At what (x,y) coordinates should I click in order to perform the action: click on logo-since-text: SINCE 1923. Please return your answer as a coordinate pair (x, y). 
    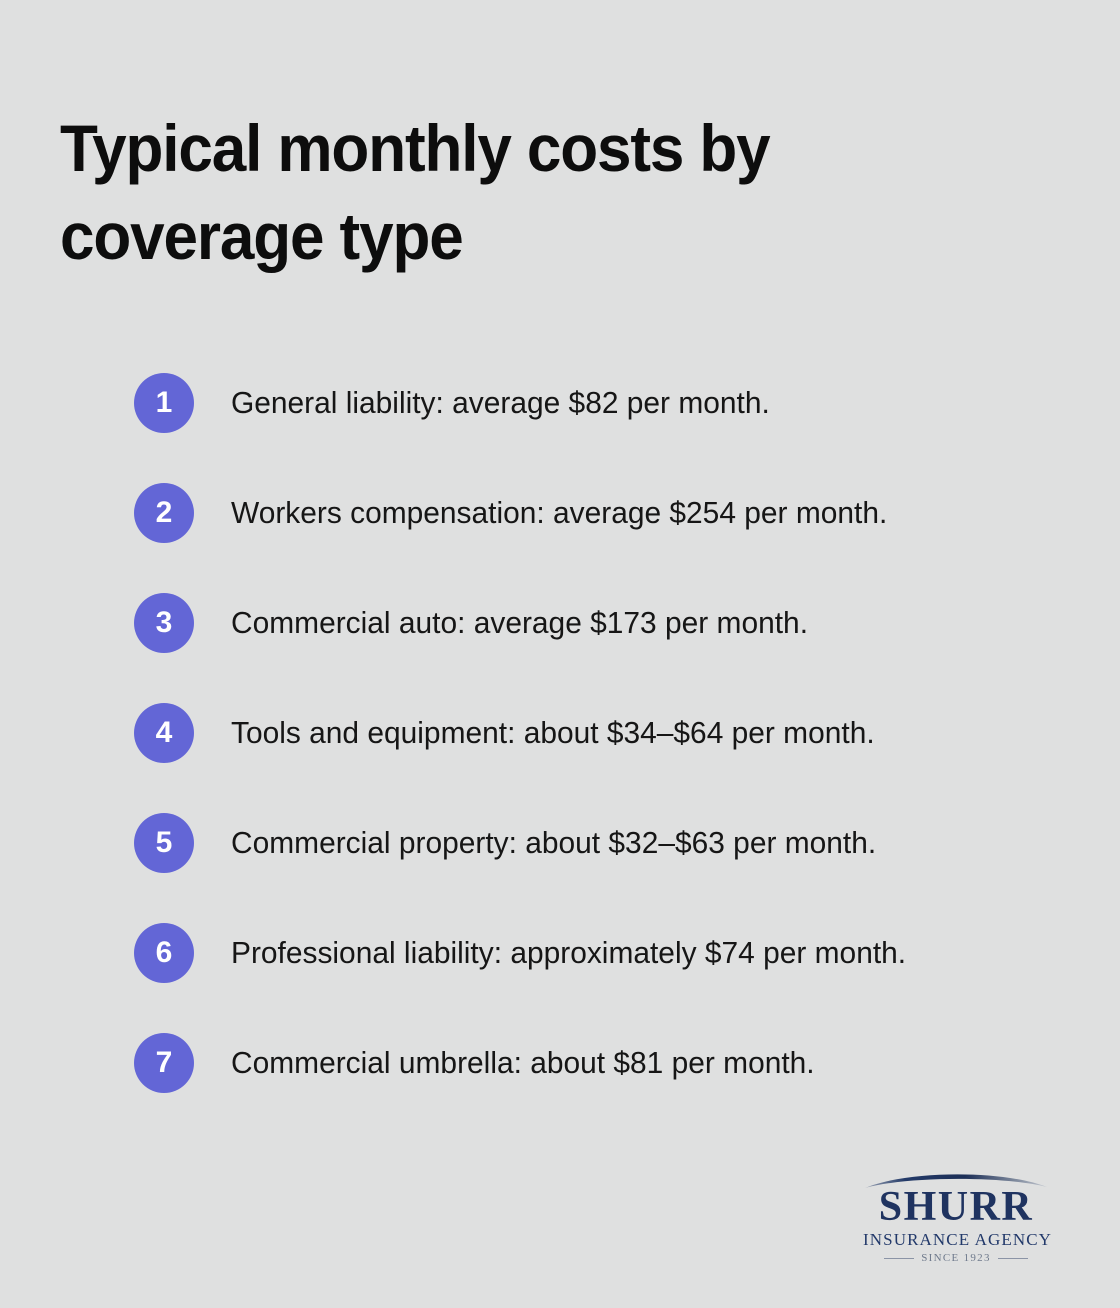
    Looking at the image, I should click on (956, 1258).